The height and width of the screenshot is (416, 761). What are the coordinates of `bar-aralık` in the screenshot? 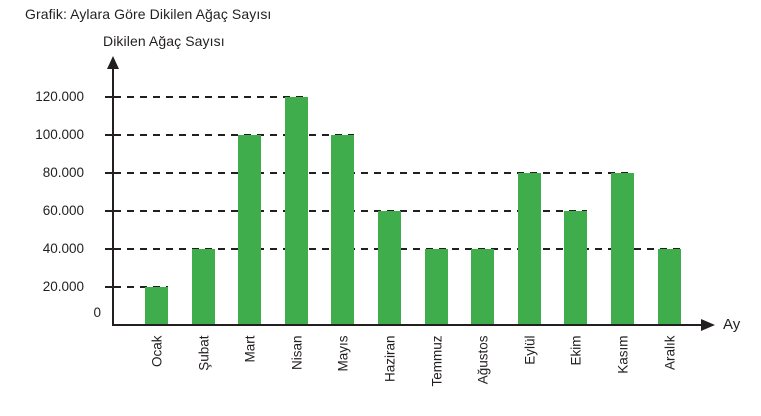 It's located at (669, 287).